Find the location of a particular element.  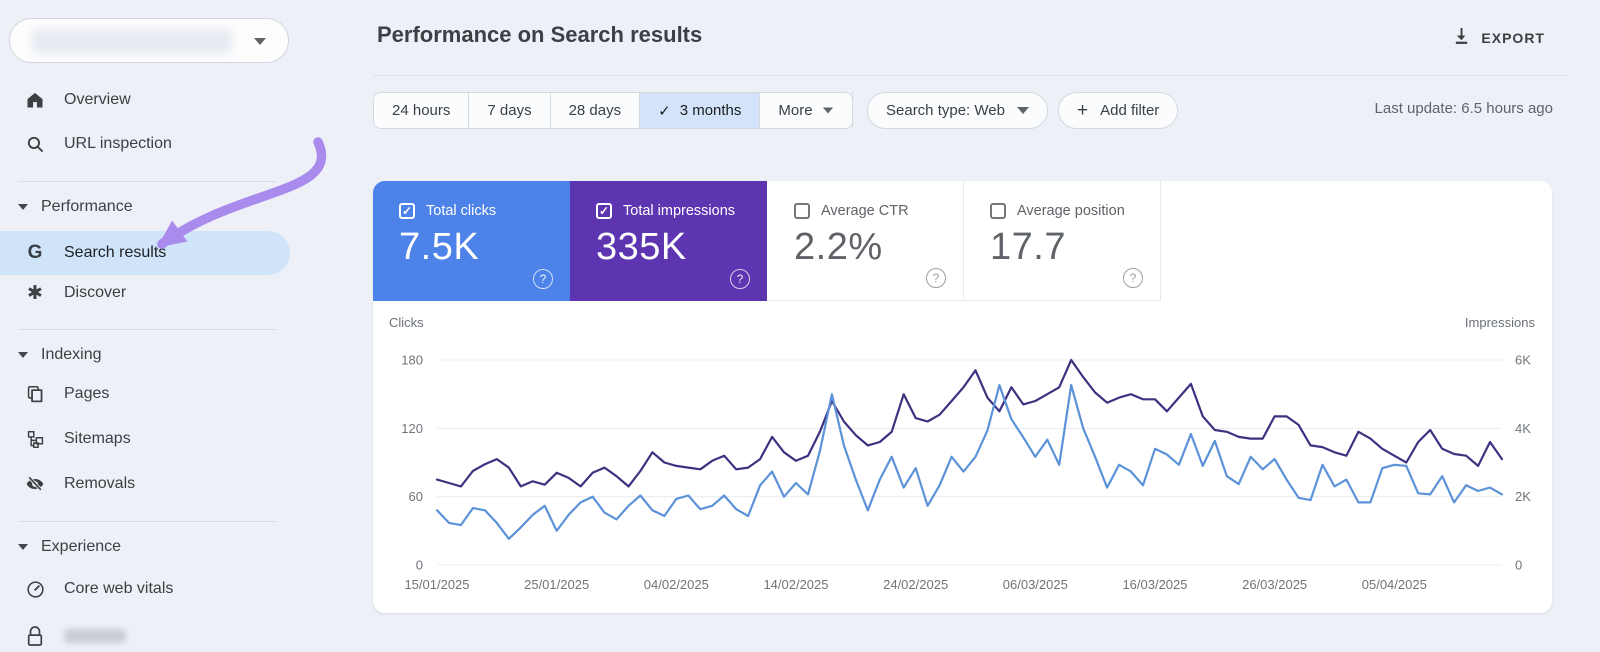

download-icon is located at coordinates (1461, 37).